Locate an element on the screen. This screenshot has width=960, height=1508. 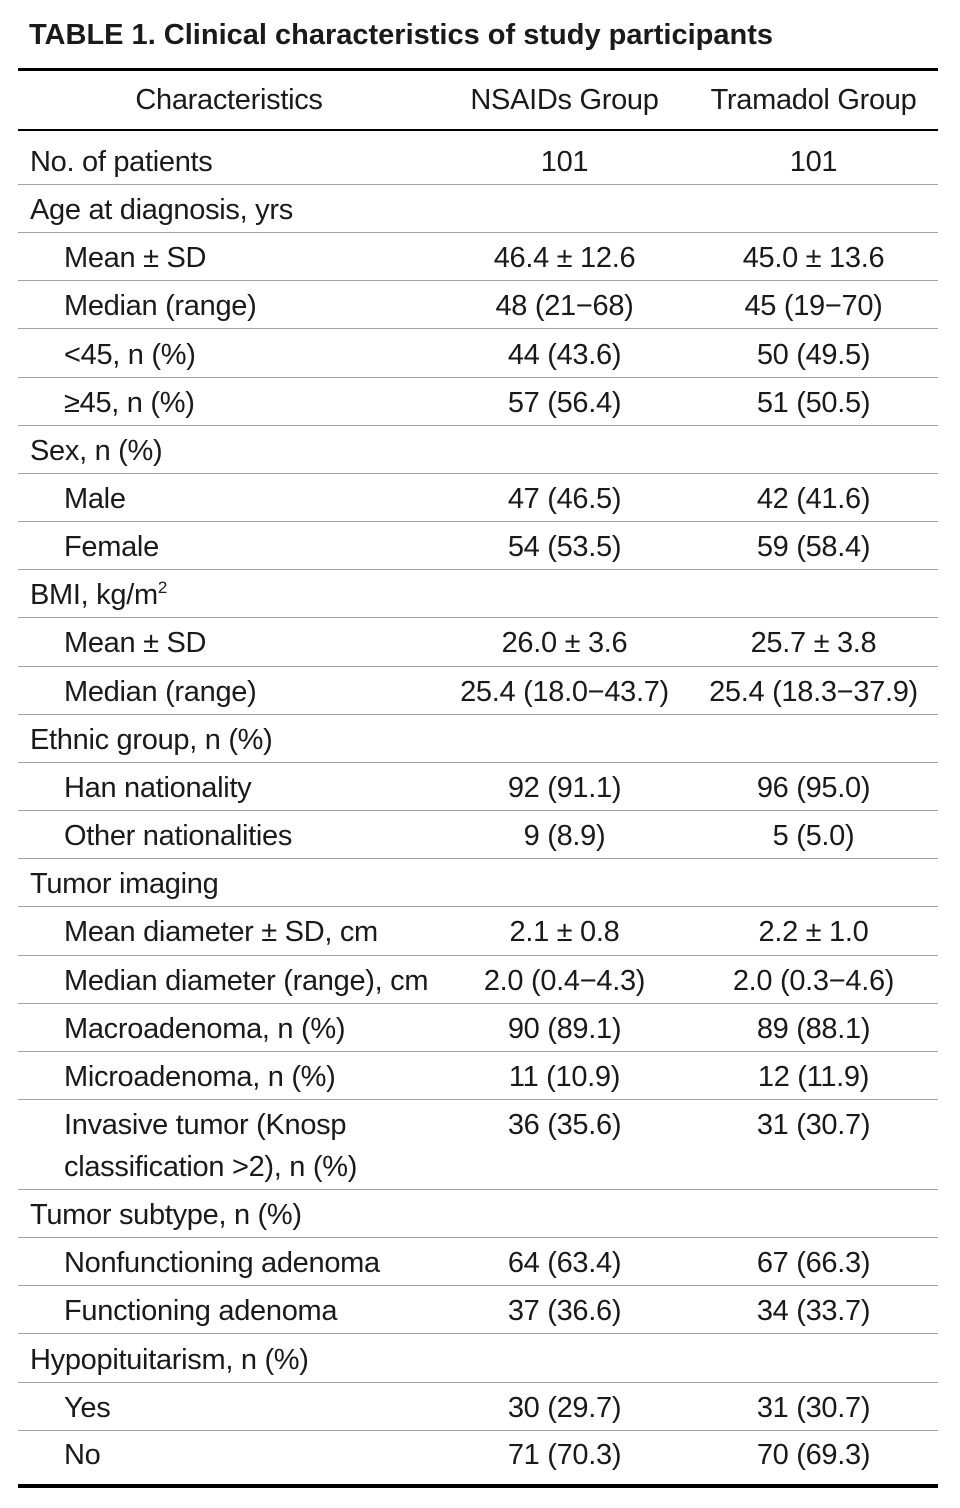
superscript: 2 is located at coordinates (162, 588).